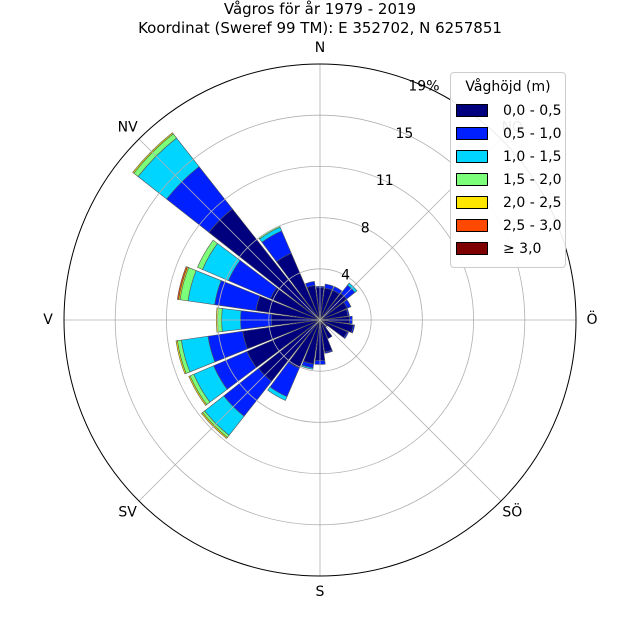  Describe the element at coordinates (591, 319) in the screenshot. I see `direction-label-e: Ö` at that location.